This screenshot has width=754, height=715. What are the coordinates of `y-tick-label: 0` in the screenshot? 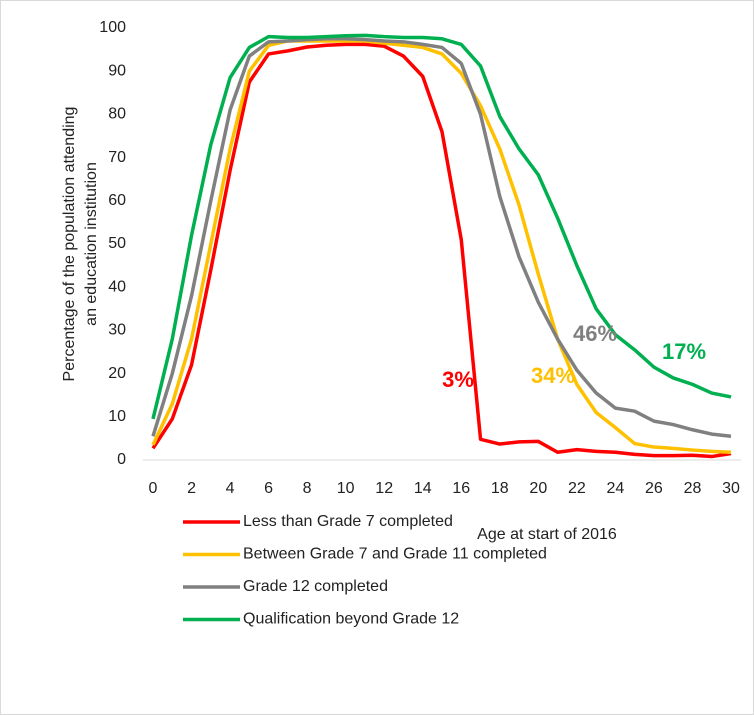 It's located at (121, 459).